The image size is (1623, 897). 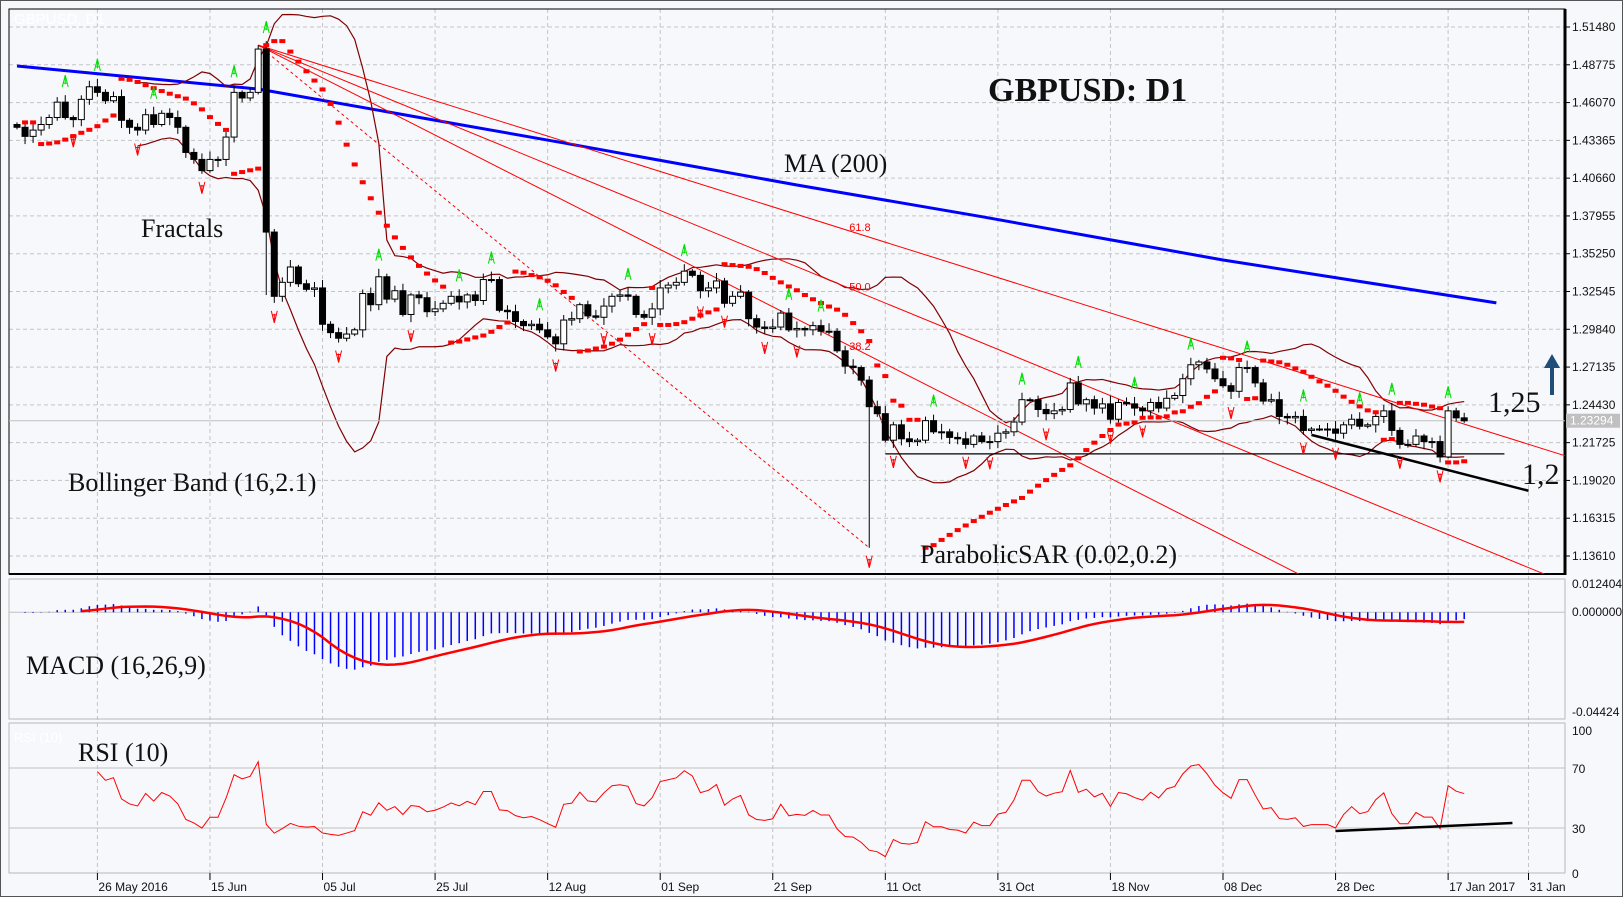 What do you see at coordinates (1594, 480) in the screenshot?
I see `price-tick-label: 1.19020` at bounding box center [1594, 480].